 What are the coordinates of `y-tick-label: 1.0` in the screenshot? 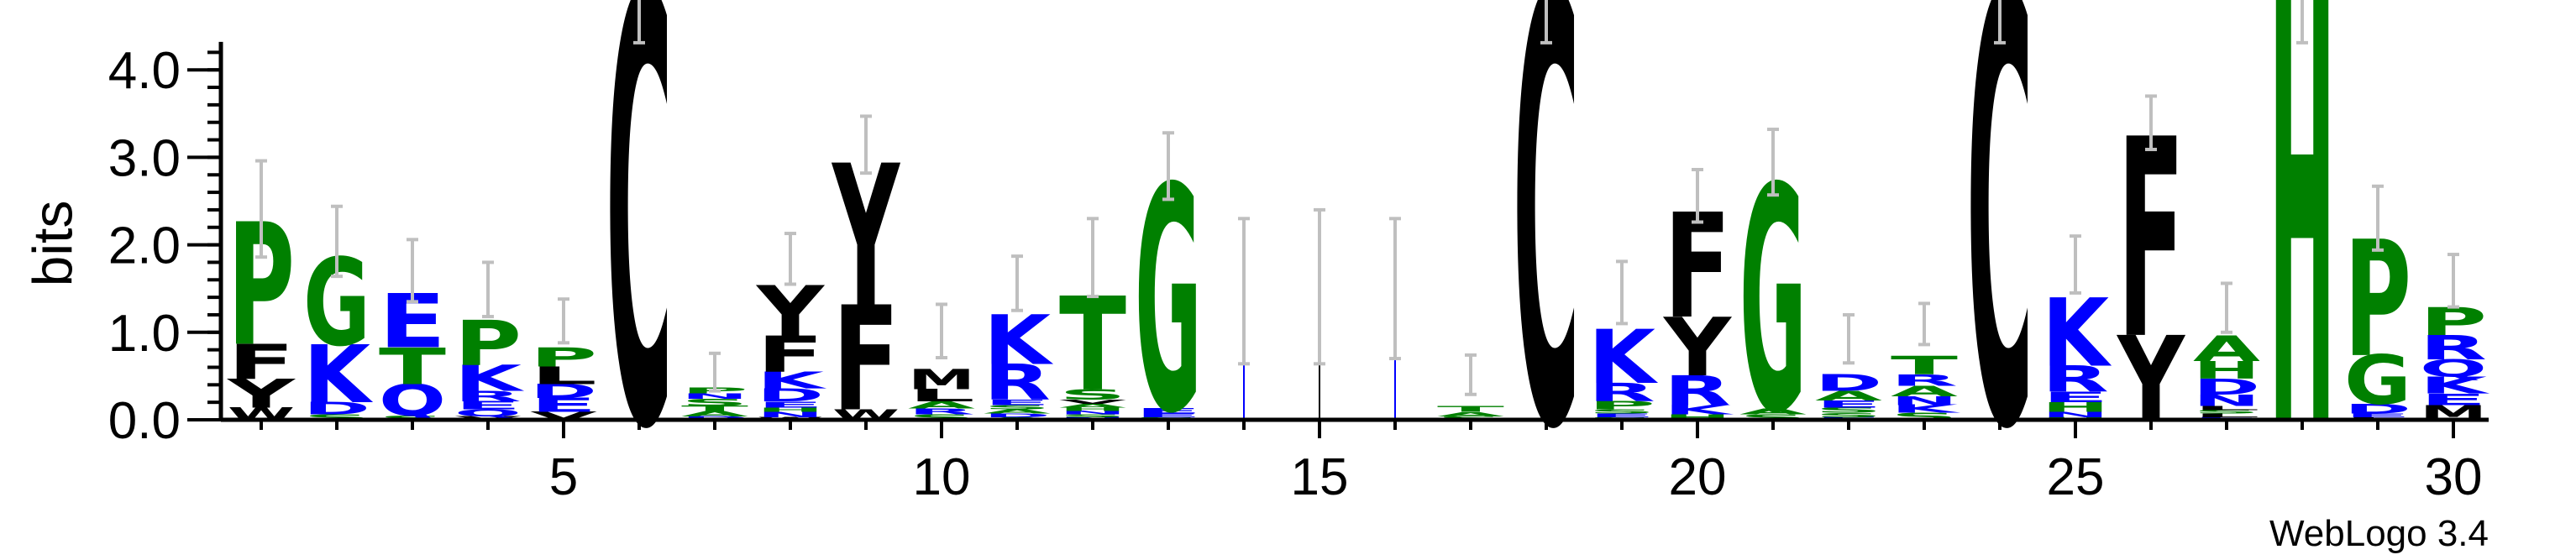 It's located at (144, 334).